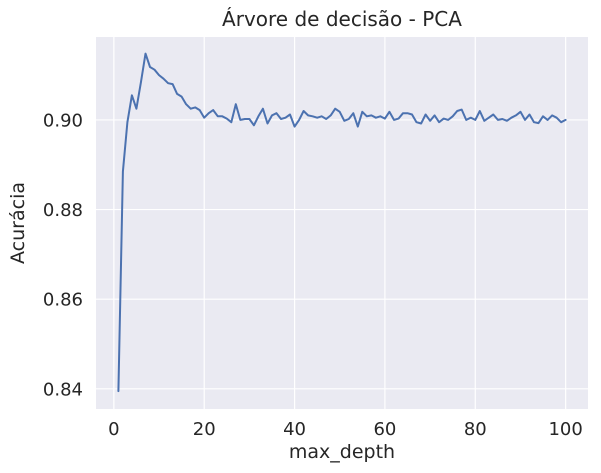 Image resolution: width=601 pixels, height=473 pixels. Describe the element at coordinates (342, 19) in the screenshot. I see `chart-title: Árvore de decisão - PCA` at that location.